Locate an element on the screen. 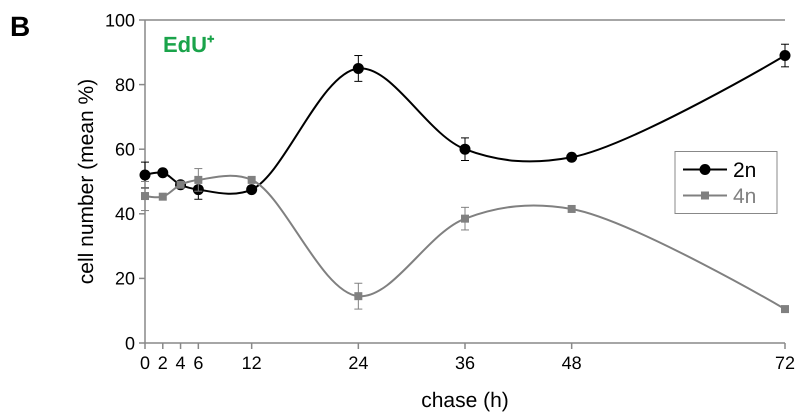  x-tick-label: 36 is located at coordinates (465, 363).